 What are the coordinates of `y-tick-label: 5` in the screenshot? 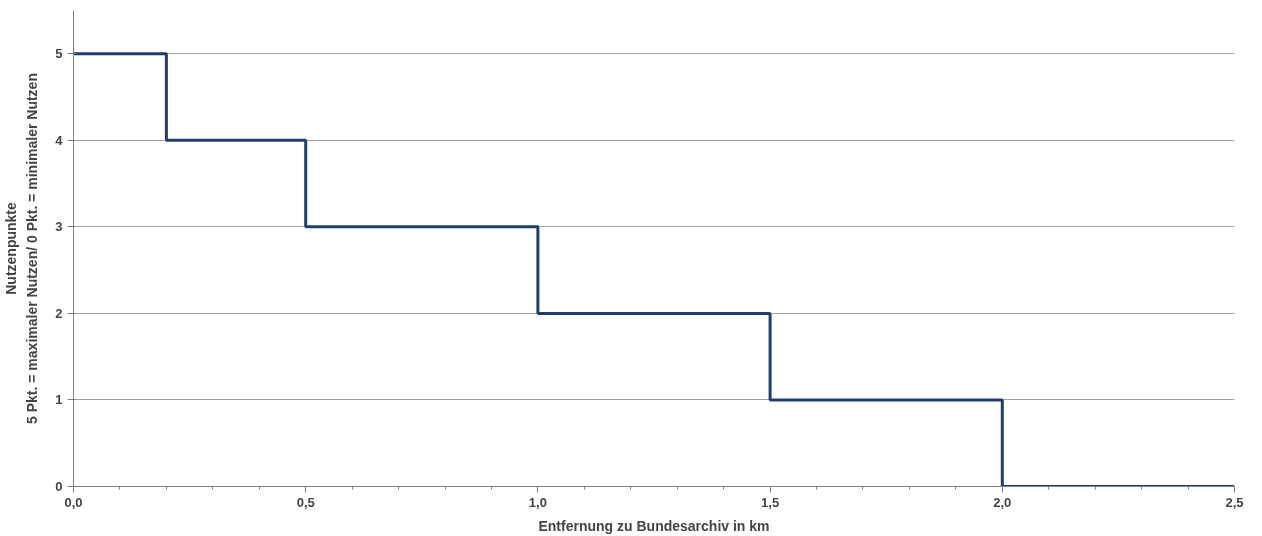 It's located at (59, 54).